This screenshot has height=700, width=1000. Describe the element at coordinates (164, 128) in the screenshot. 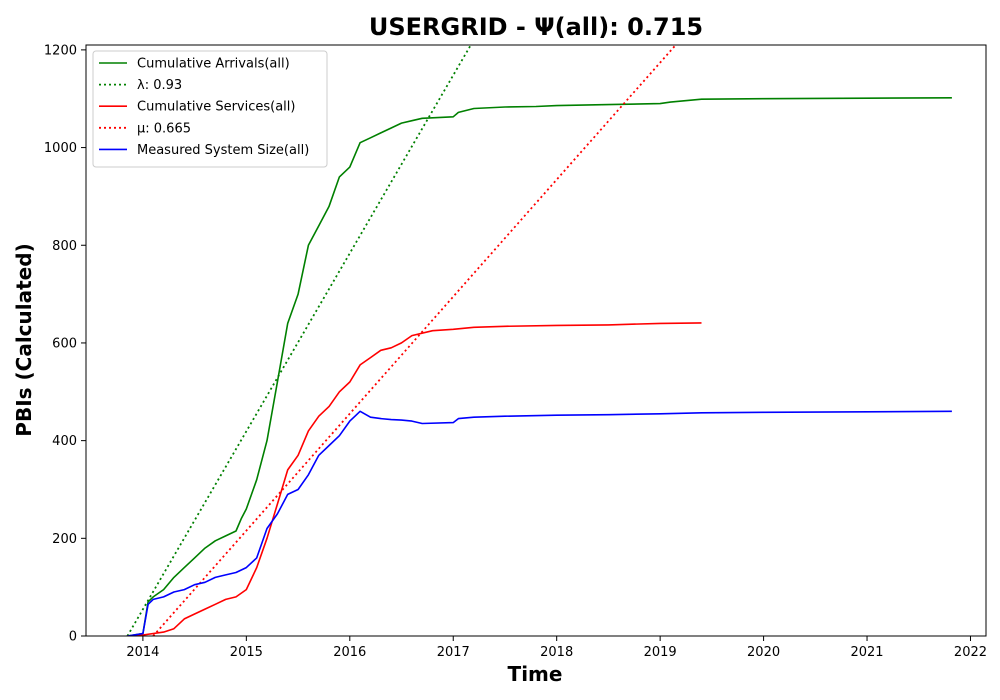

I see `legend-label: μ: 0.665` at that location.